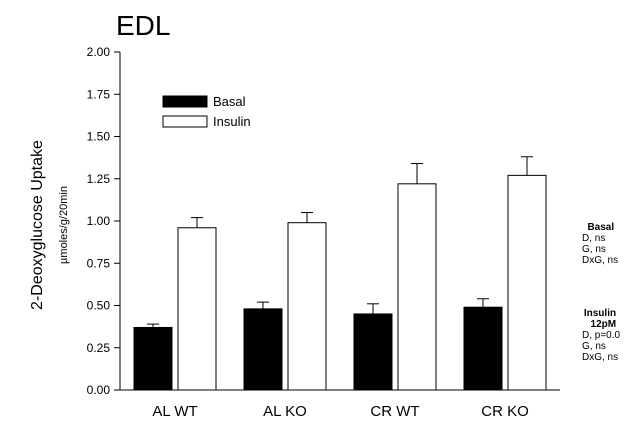 The image size is (644, 424). What do you see at coordinates (185, 101) in the screenshot?
I see `legend-swatch-basal` at bounding box center [185, 101].